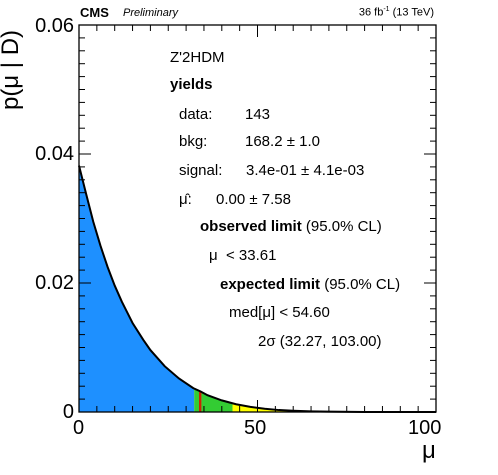 The height and width of the screenshot is (475, 498). What do you see at coordinates (279, 312) in the screenshot?
I see `expected-limit-value: med[μ] < 54.60` at bounding box center [279, 312].